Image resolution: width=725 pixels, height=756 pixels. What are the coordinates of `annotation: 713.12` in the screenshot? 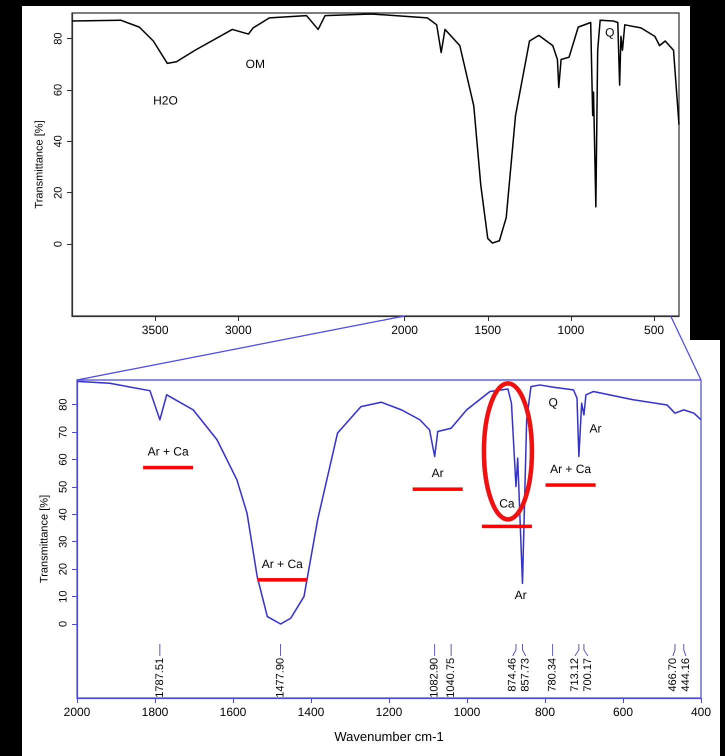 It's located at (574, 675).